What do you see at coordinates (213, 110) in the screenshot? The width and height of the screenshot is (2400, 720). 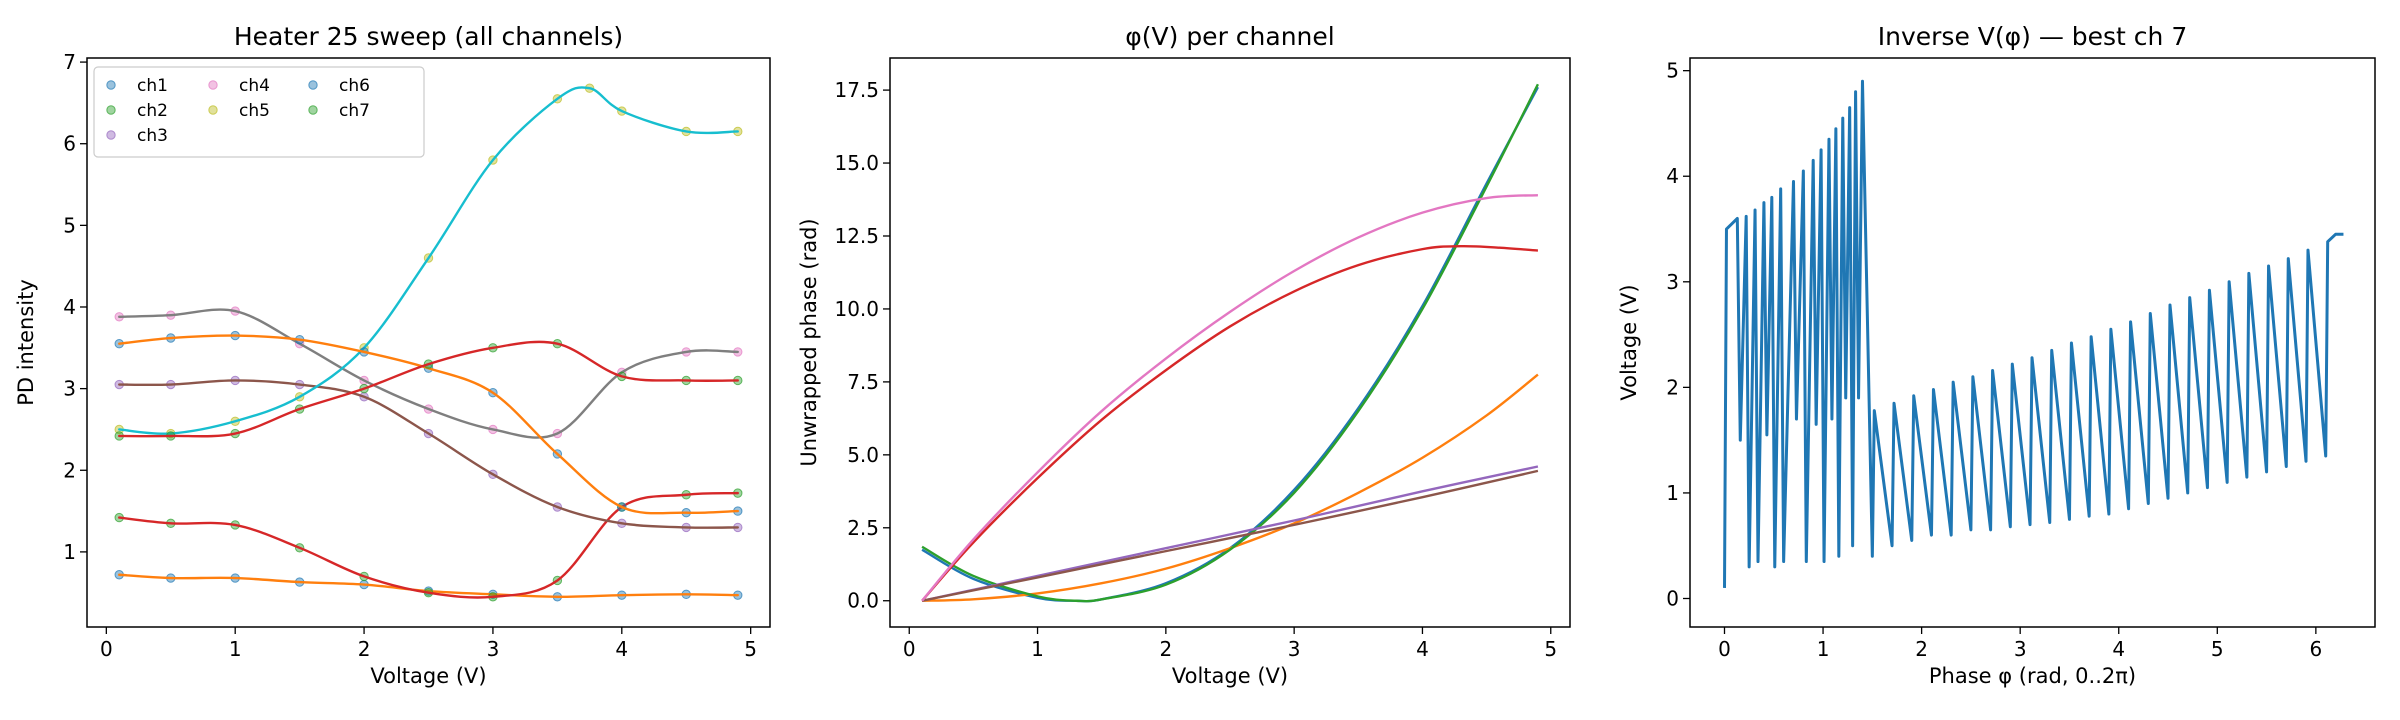 I see `legend-marker-ch5` at bounding box center [213, 110].